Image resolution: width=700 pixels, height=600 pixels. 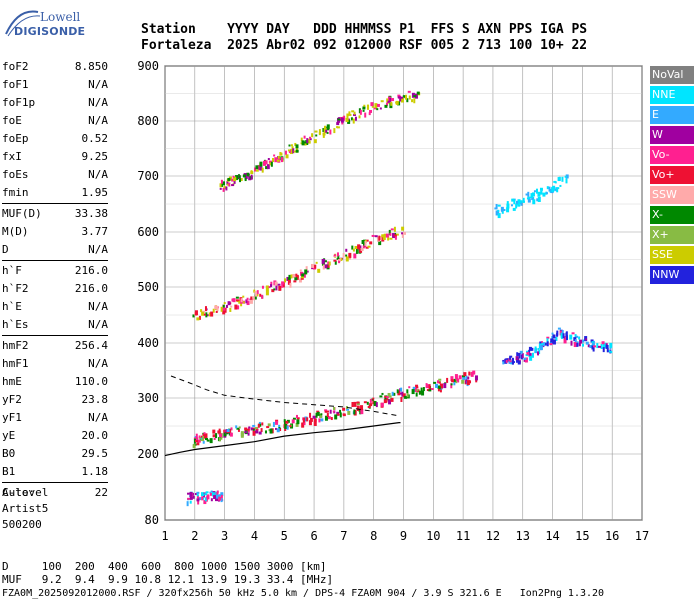 What do you see at coordinates (95, 471) in the screenshot?
I see `param-value: 1.18` at bounding box center [95, 471].